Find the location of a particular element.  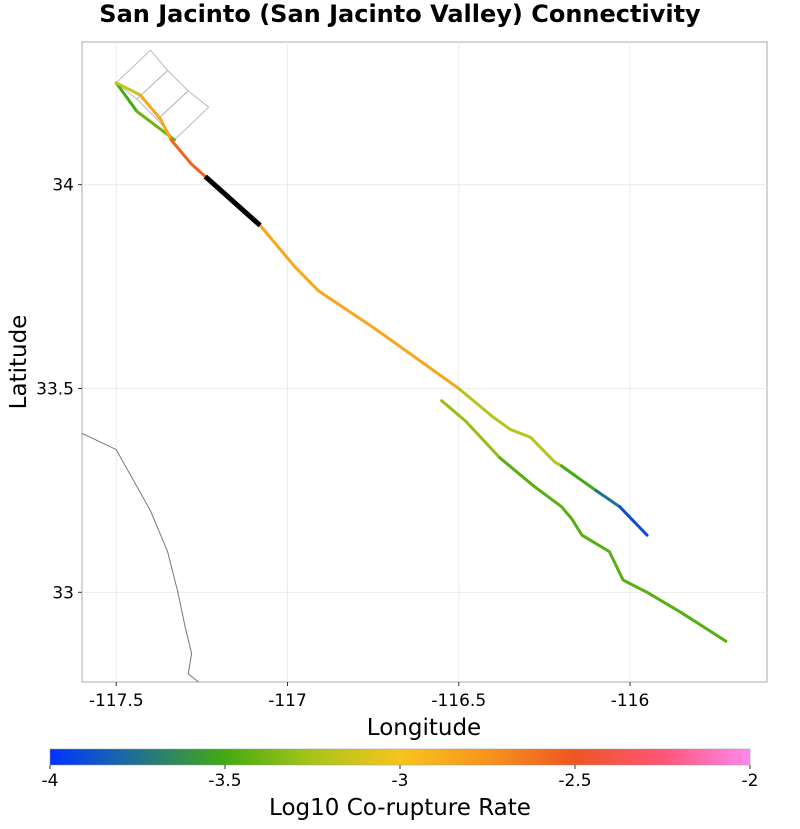

y-axis: 34 33.5 33 is located at coordinates (59, 389).